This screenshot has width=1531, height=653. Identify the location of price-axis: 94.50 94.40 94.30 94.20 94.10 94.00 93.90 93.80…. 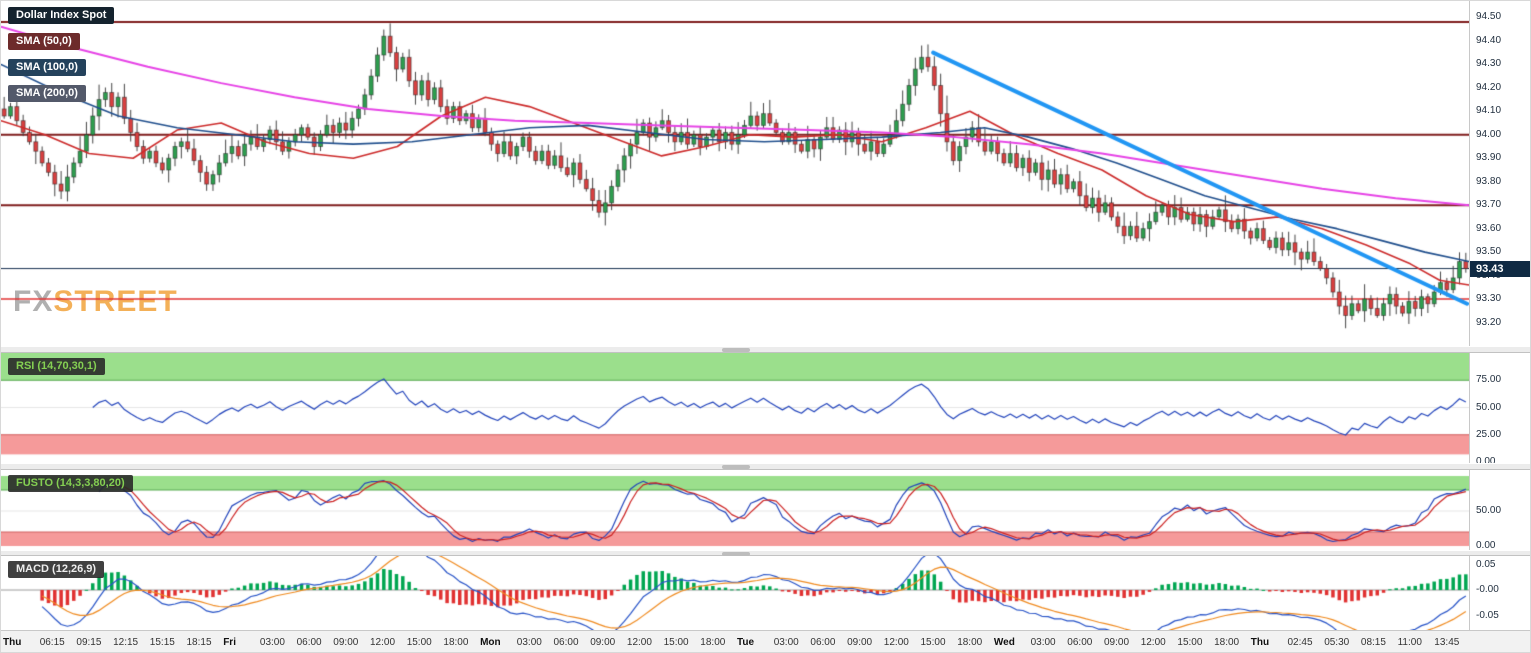
(1499, 173).